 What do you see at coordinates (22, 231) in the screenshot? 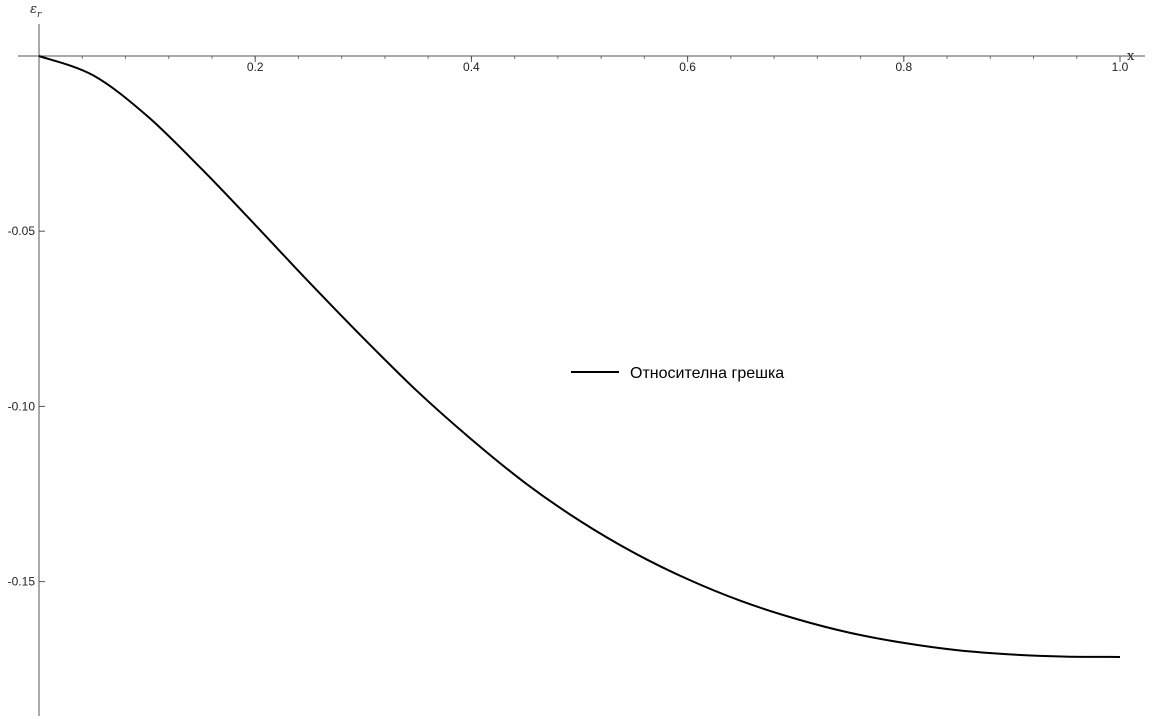
I see `y-tick-label: -0.05` at bounding box center [22, 231].